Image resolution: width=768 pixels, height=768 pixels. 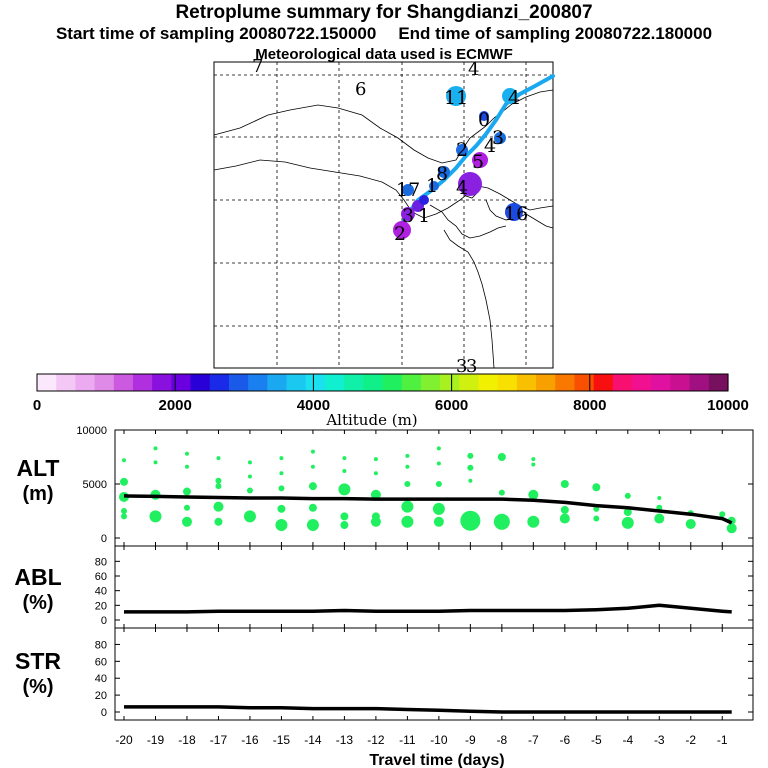 What do you see at coordinates (589, 405) in the screenshot?
I see `colorbar-tick-label: 8000` at bounding box center [589, 405].